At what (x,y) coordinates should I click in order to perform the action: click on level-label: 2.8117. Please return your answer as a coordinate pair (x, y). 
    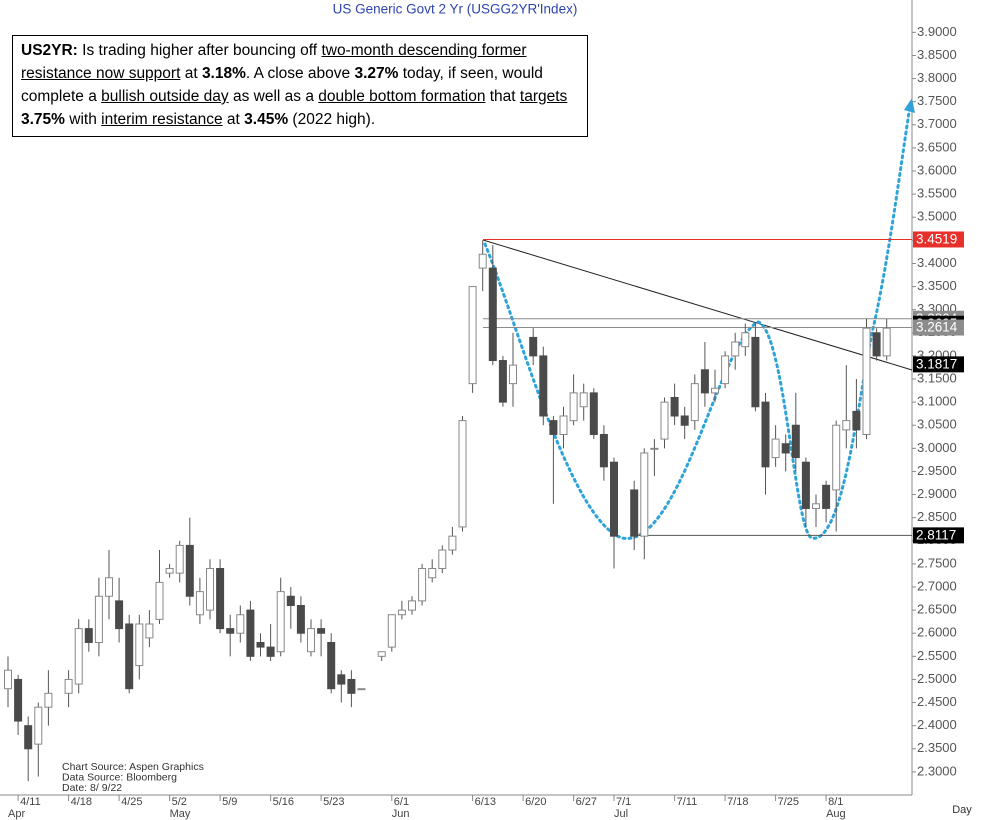
    Looking at the image, I should click on (936, 534).